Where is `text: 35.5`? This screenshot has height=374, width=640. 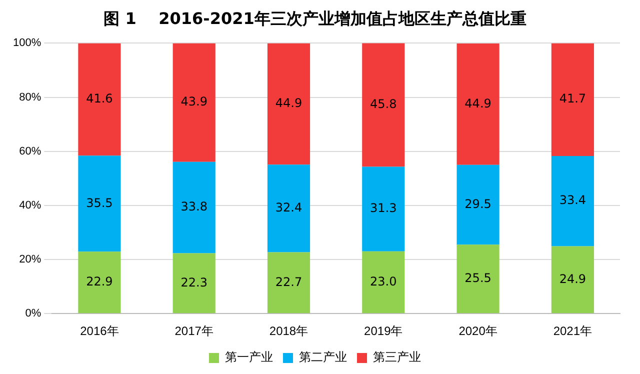
text: 35.5 is located at coordinates (99, 203).